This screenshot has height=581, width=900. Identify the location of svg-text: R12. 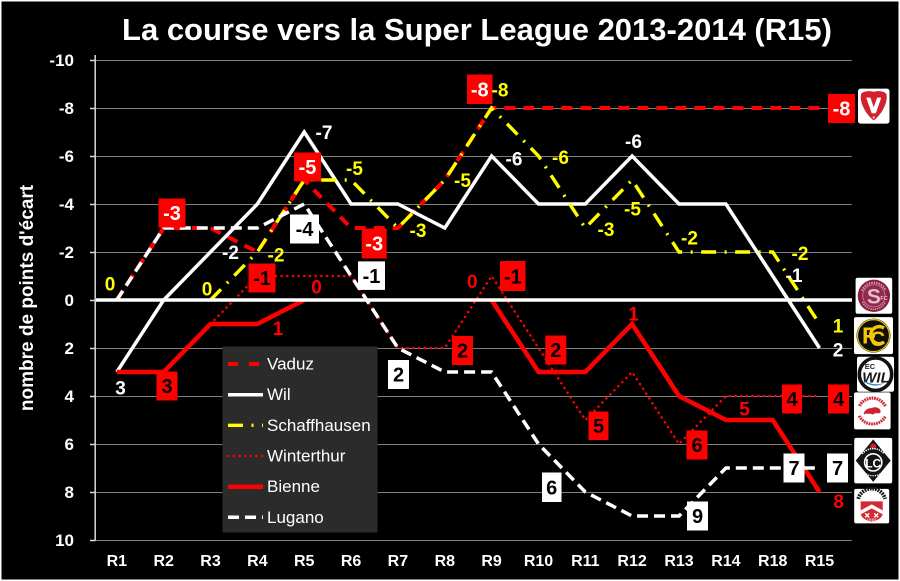
(631, 561).